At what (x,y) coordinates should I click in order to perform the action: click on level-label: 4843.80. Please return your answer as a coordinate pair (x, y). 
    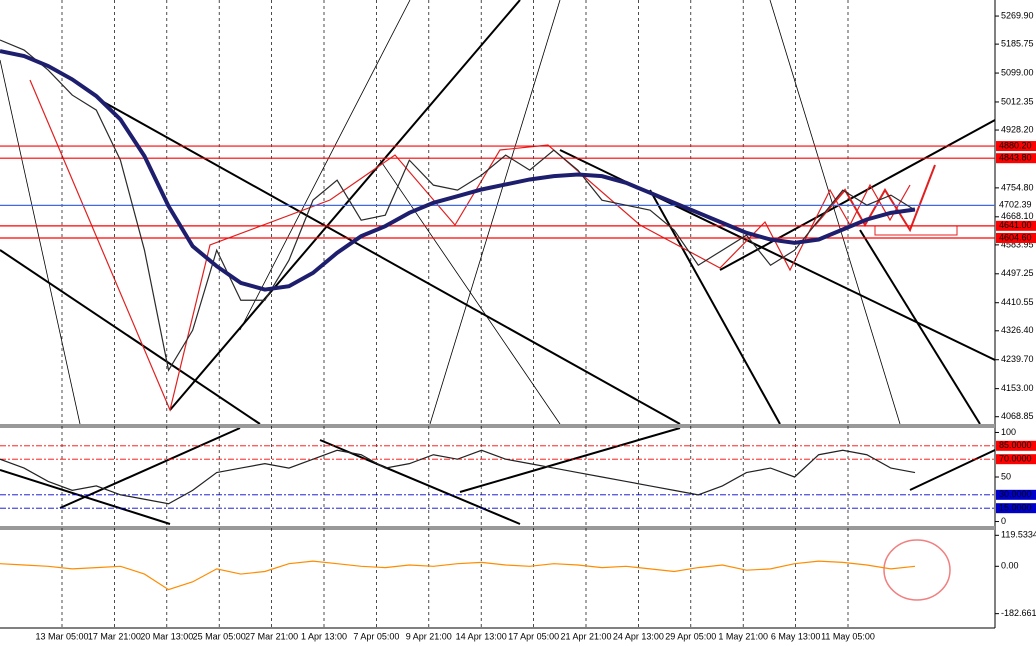
    Looking at the image, I should click on (1015, 158).